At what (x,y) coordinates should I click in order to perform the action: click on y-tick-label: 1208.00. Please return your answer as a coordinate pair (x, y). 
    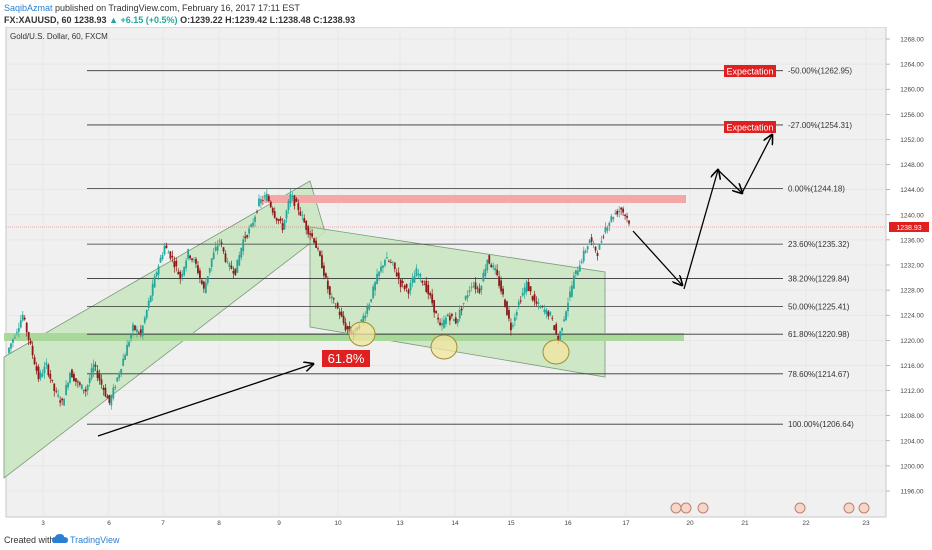
    Looking at the image, I should click on (912, 416).